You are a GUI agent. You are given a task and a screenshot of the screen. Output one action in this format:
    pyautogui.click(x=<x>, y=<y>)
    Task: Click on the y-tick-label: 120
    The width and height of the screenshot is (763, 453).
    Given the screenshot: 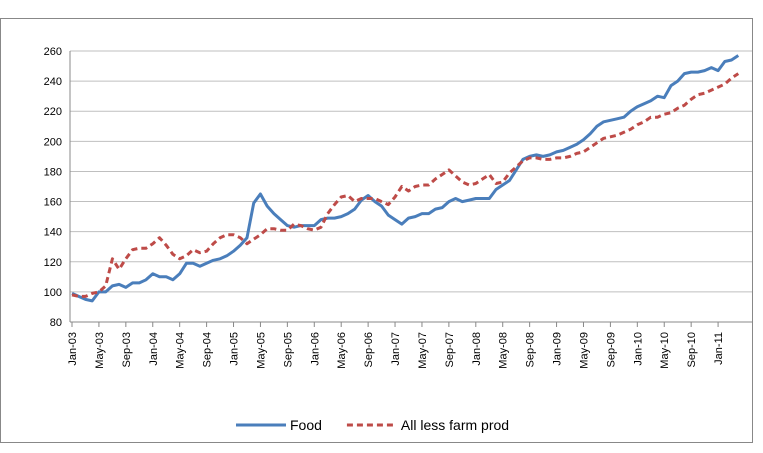 What is the action you would take?
    pyautogui.click(x=53, y=263)
    